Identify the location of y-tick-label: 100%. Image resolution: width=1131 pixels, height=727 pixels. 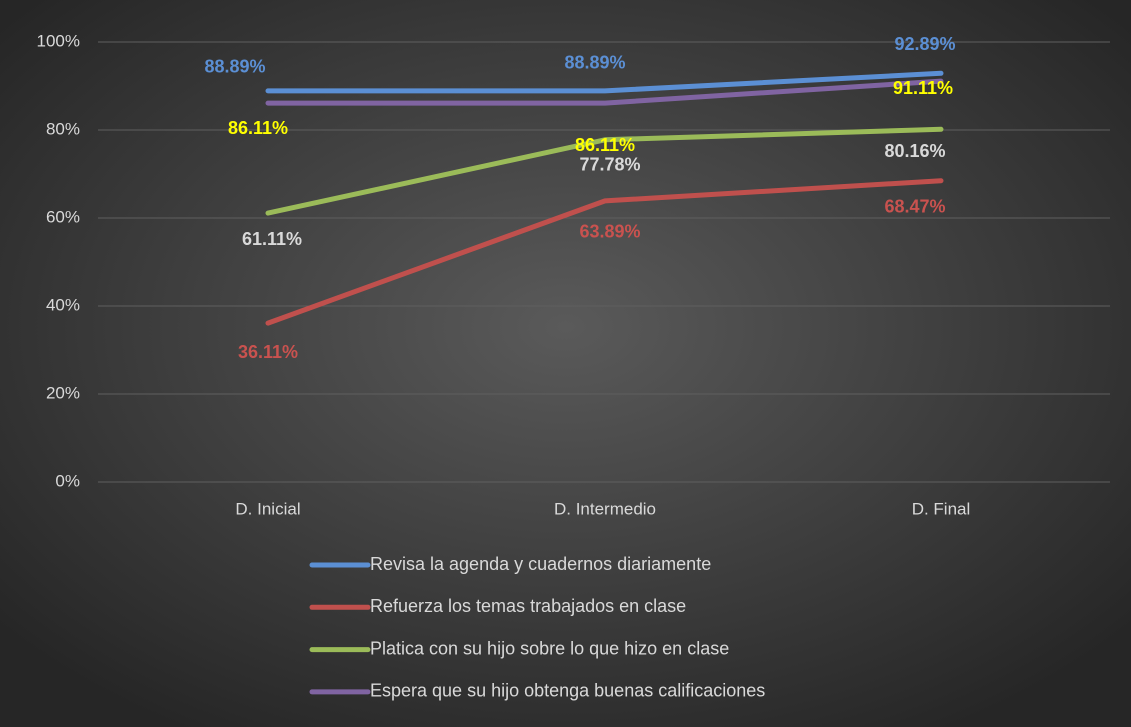
(58, 40).